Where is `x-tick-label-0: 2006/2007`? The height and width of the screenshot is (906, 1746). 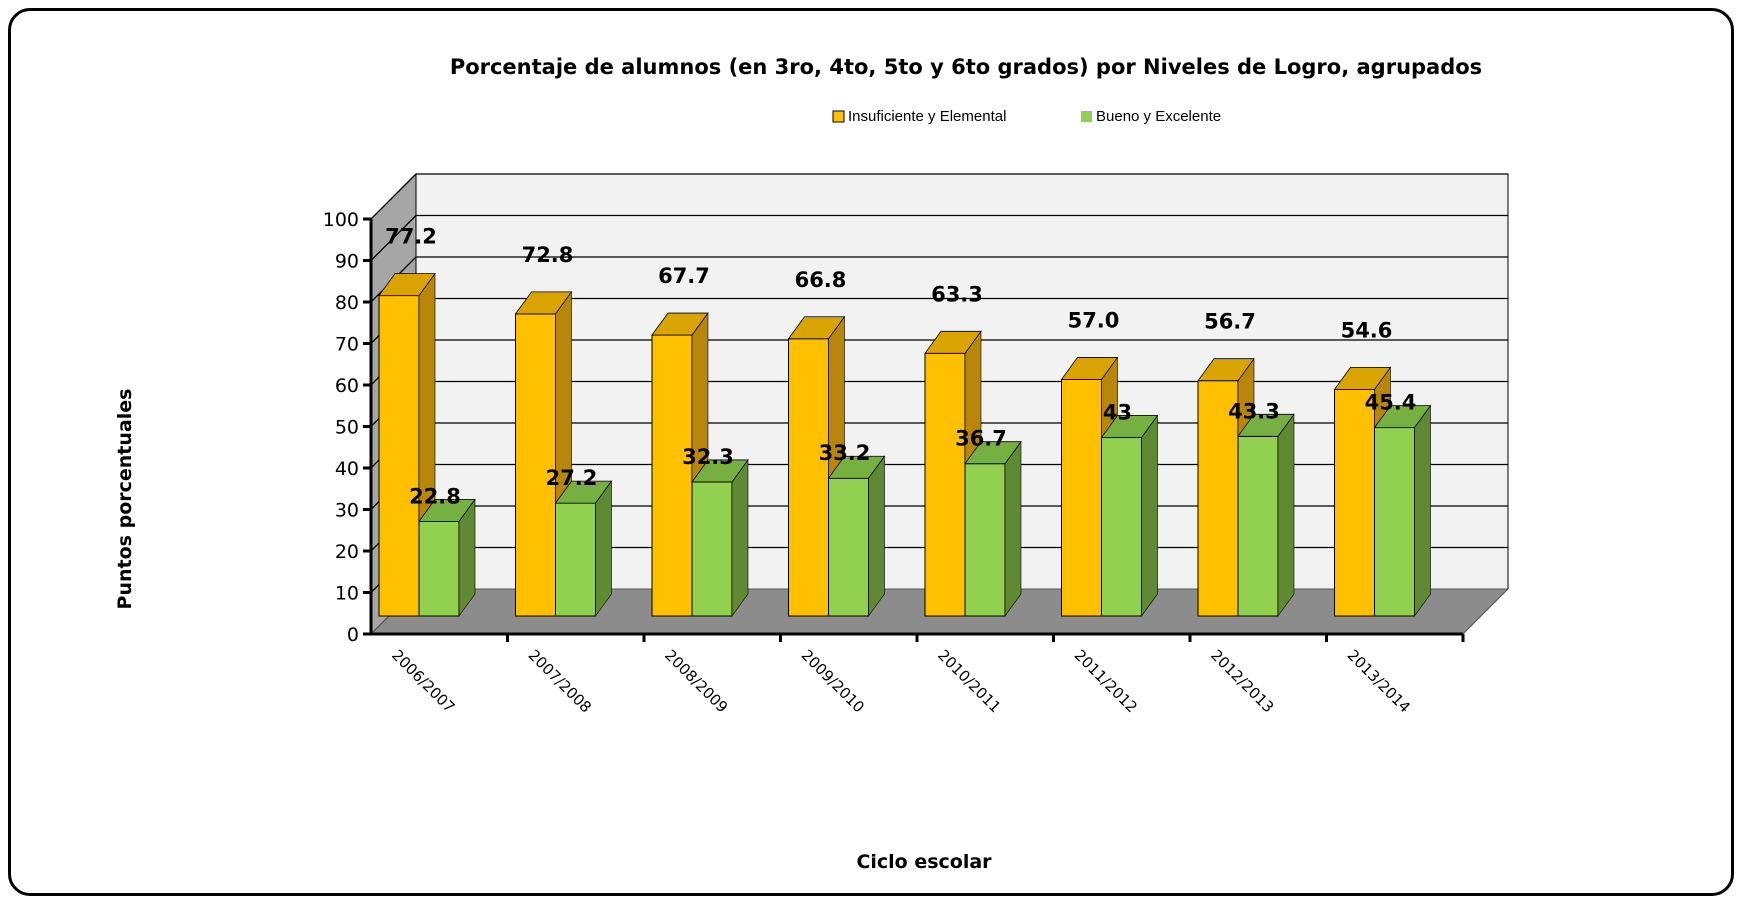
x-tick-label-0: 2006/2007 is located at coordinates (423, 681).